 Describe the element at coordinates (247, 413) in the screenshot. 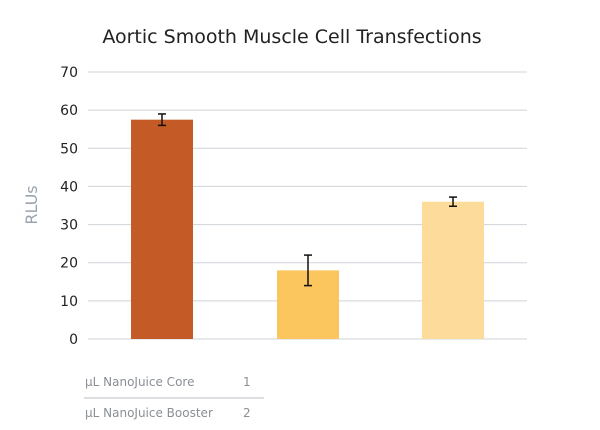

I see `table-row-value: 2` at that location.